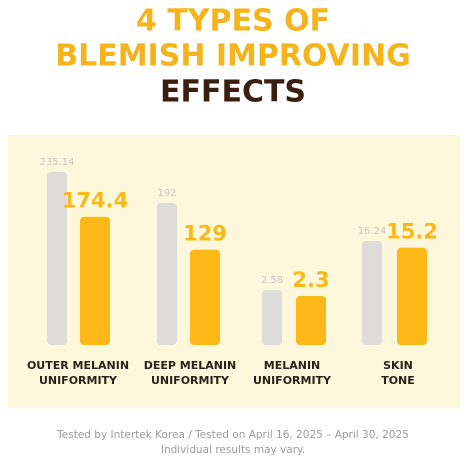  Describe the element at coordinates (412, 232) in the screenshot. I see `value-label: 15.2` at that location.